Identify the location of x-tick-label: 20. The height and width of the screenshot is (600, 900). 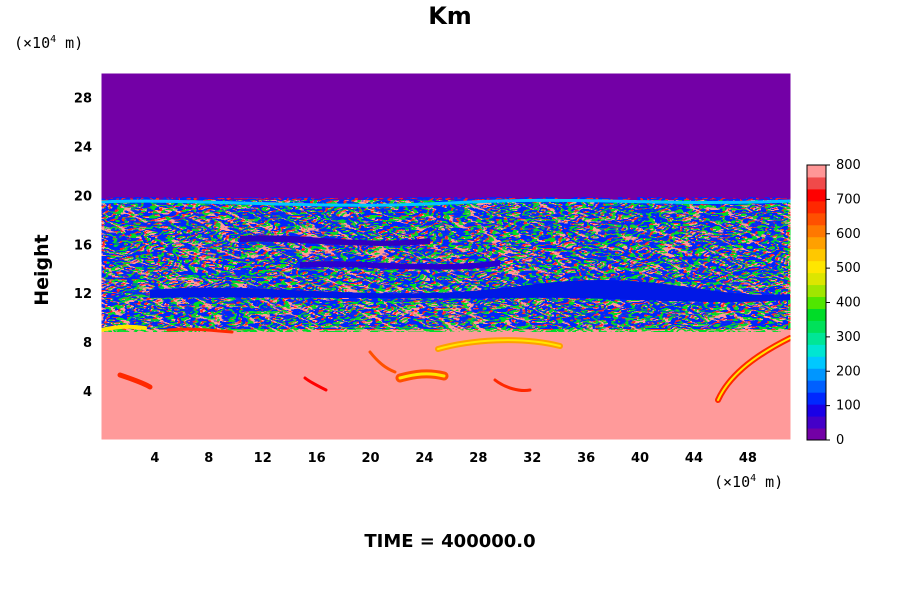
(370, 458).